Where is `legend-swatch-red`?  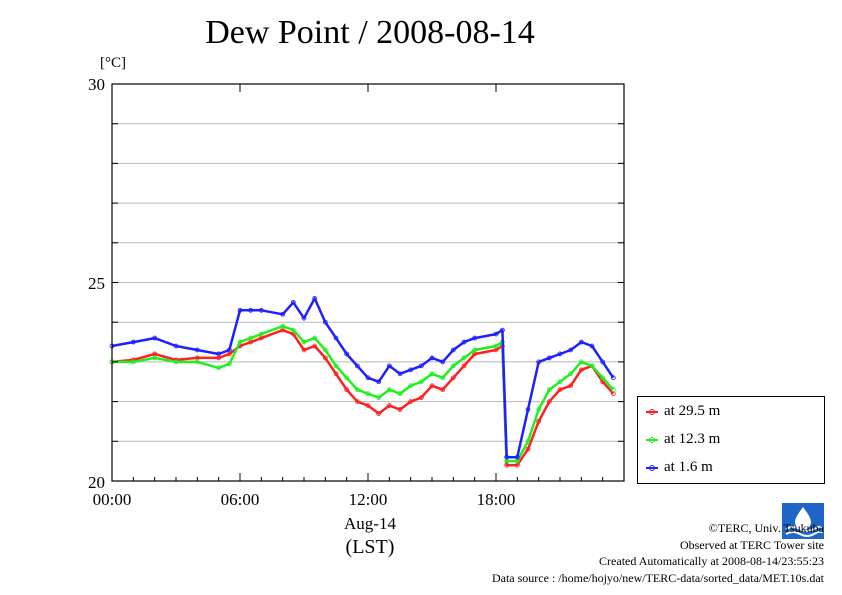 legend-swatch-red is located at coordinates (652, 411).